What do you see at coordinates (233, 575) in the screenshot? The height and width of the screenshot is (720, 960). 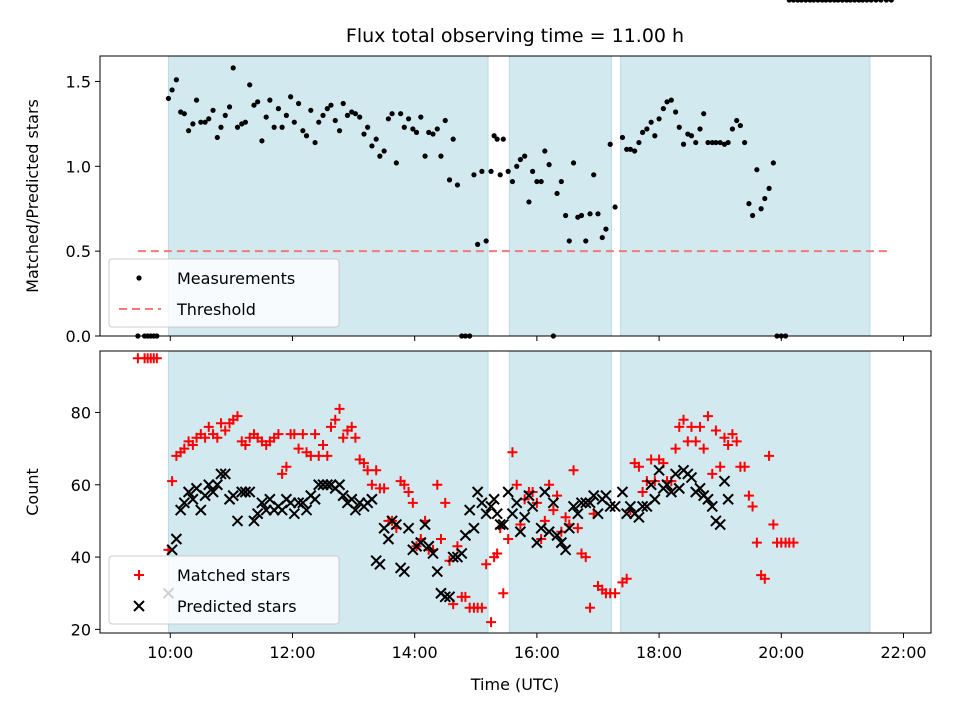 I see `legend-label: Matched stars` at bounding box center [233, 575].